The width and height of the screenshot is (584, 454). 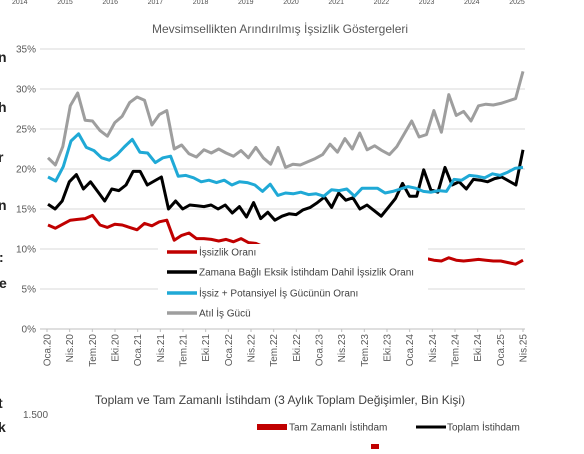 What do you see at coordinates (161, 348) in the screenshot?
I see `x-tick-label: Nis.21` at bounding box center [161, 348].